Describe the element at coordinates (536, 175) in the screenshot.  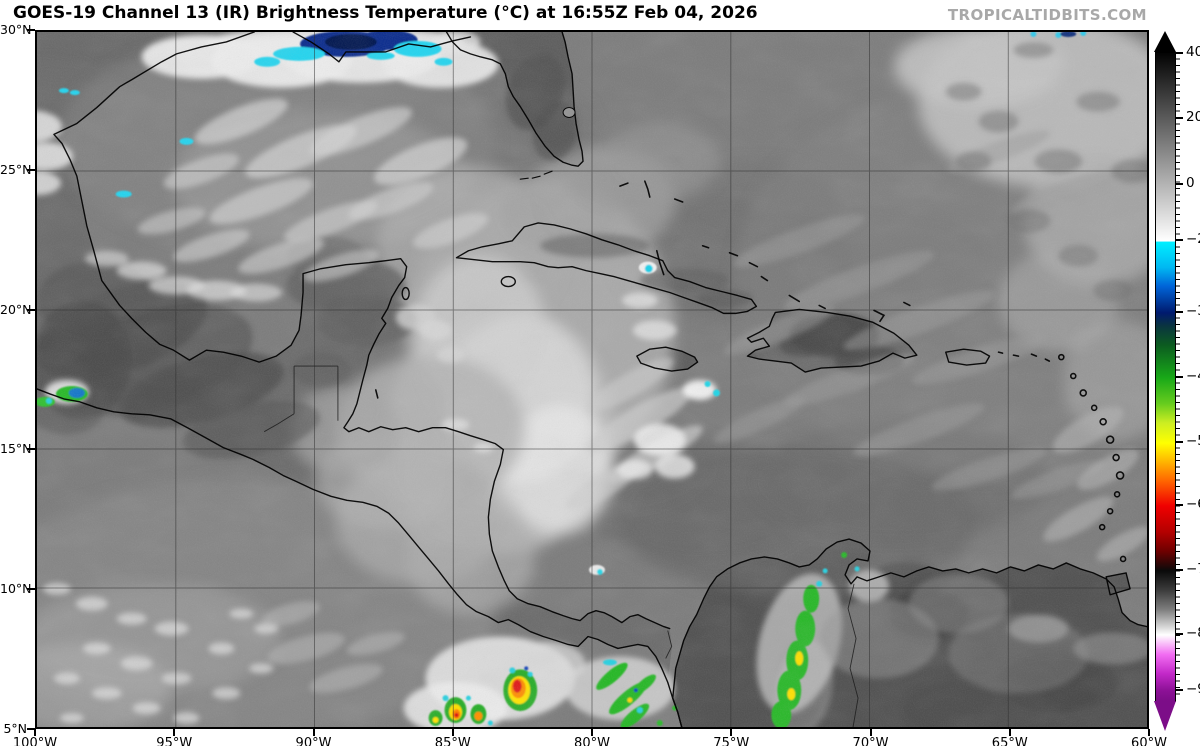
I see `florida-keys` at that location.